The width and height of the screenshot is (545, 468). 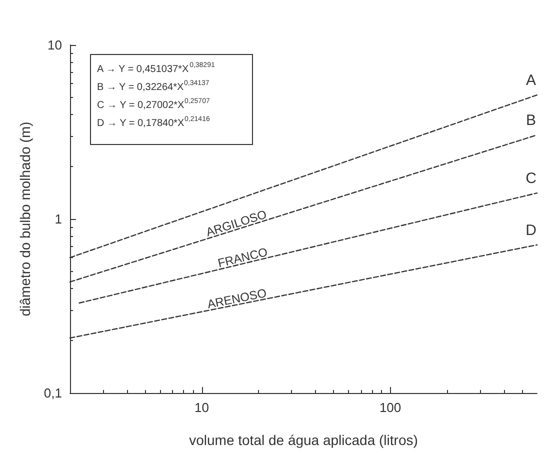 What do you see at coordinates (531, 179) in the screenshot?
I see `series-label: C` at bounding box center [531, 179].